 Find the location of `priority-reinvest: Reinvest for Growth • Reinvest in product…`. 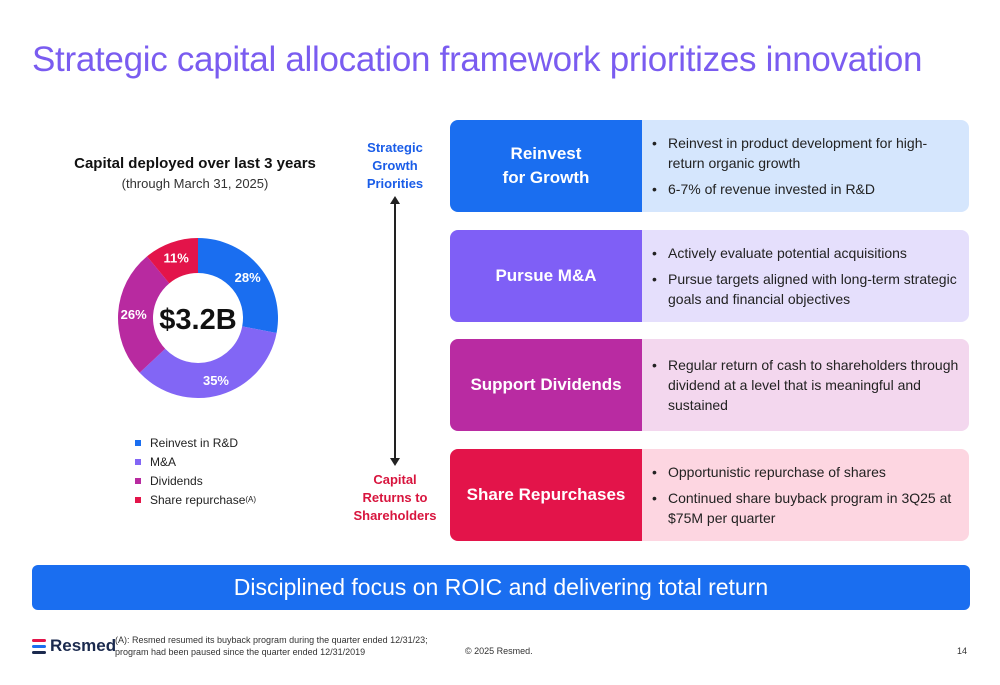

priority-reinvest: Reinvest for Growth • Reinvest in product… is located at coordinates (709, 166).